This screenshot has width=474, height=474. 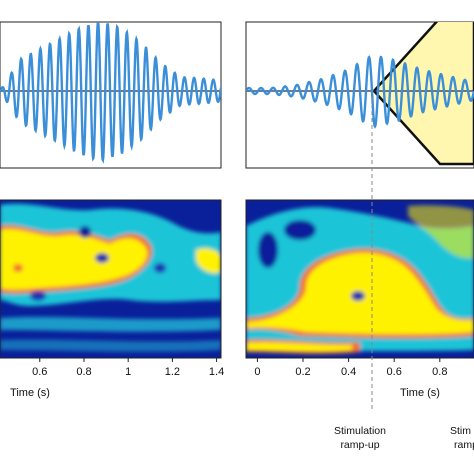 I want to click on bottom-right-tick-label: 0.6, so click(x=394, y=372).